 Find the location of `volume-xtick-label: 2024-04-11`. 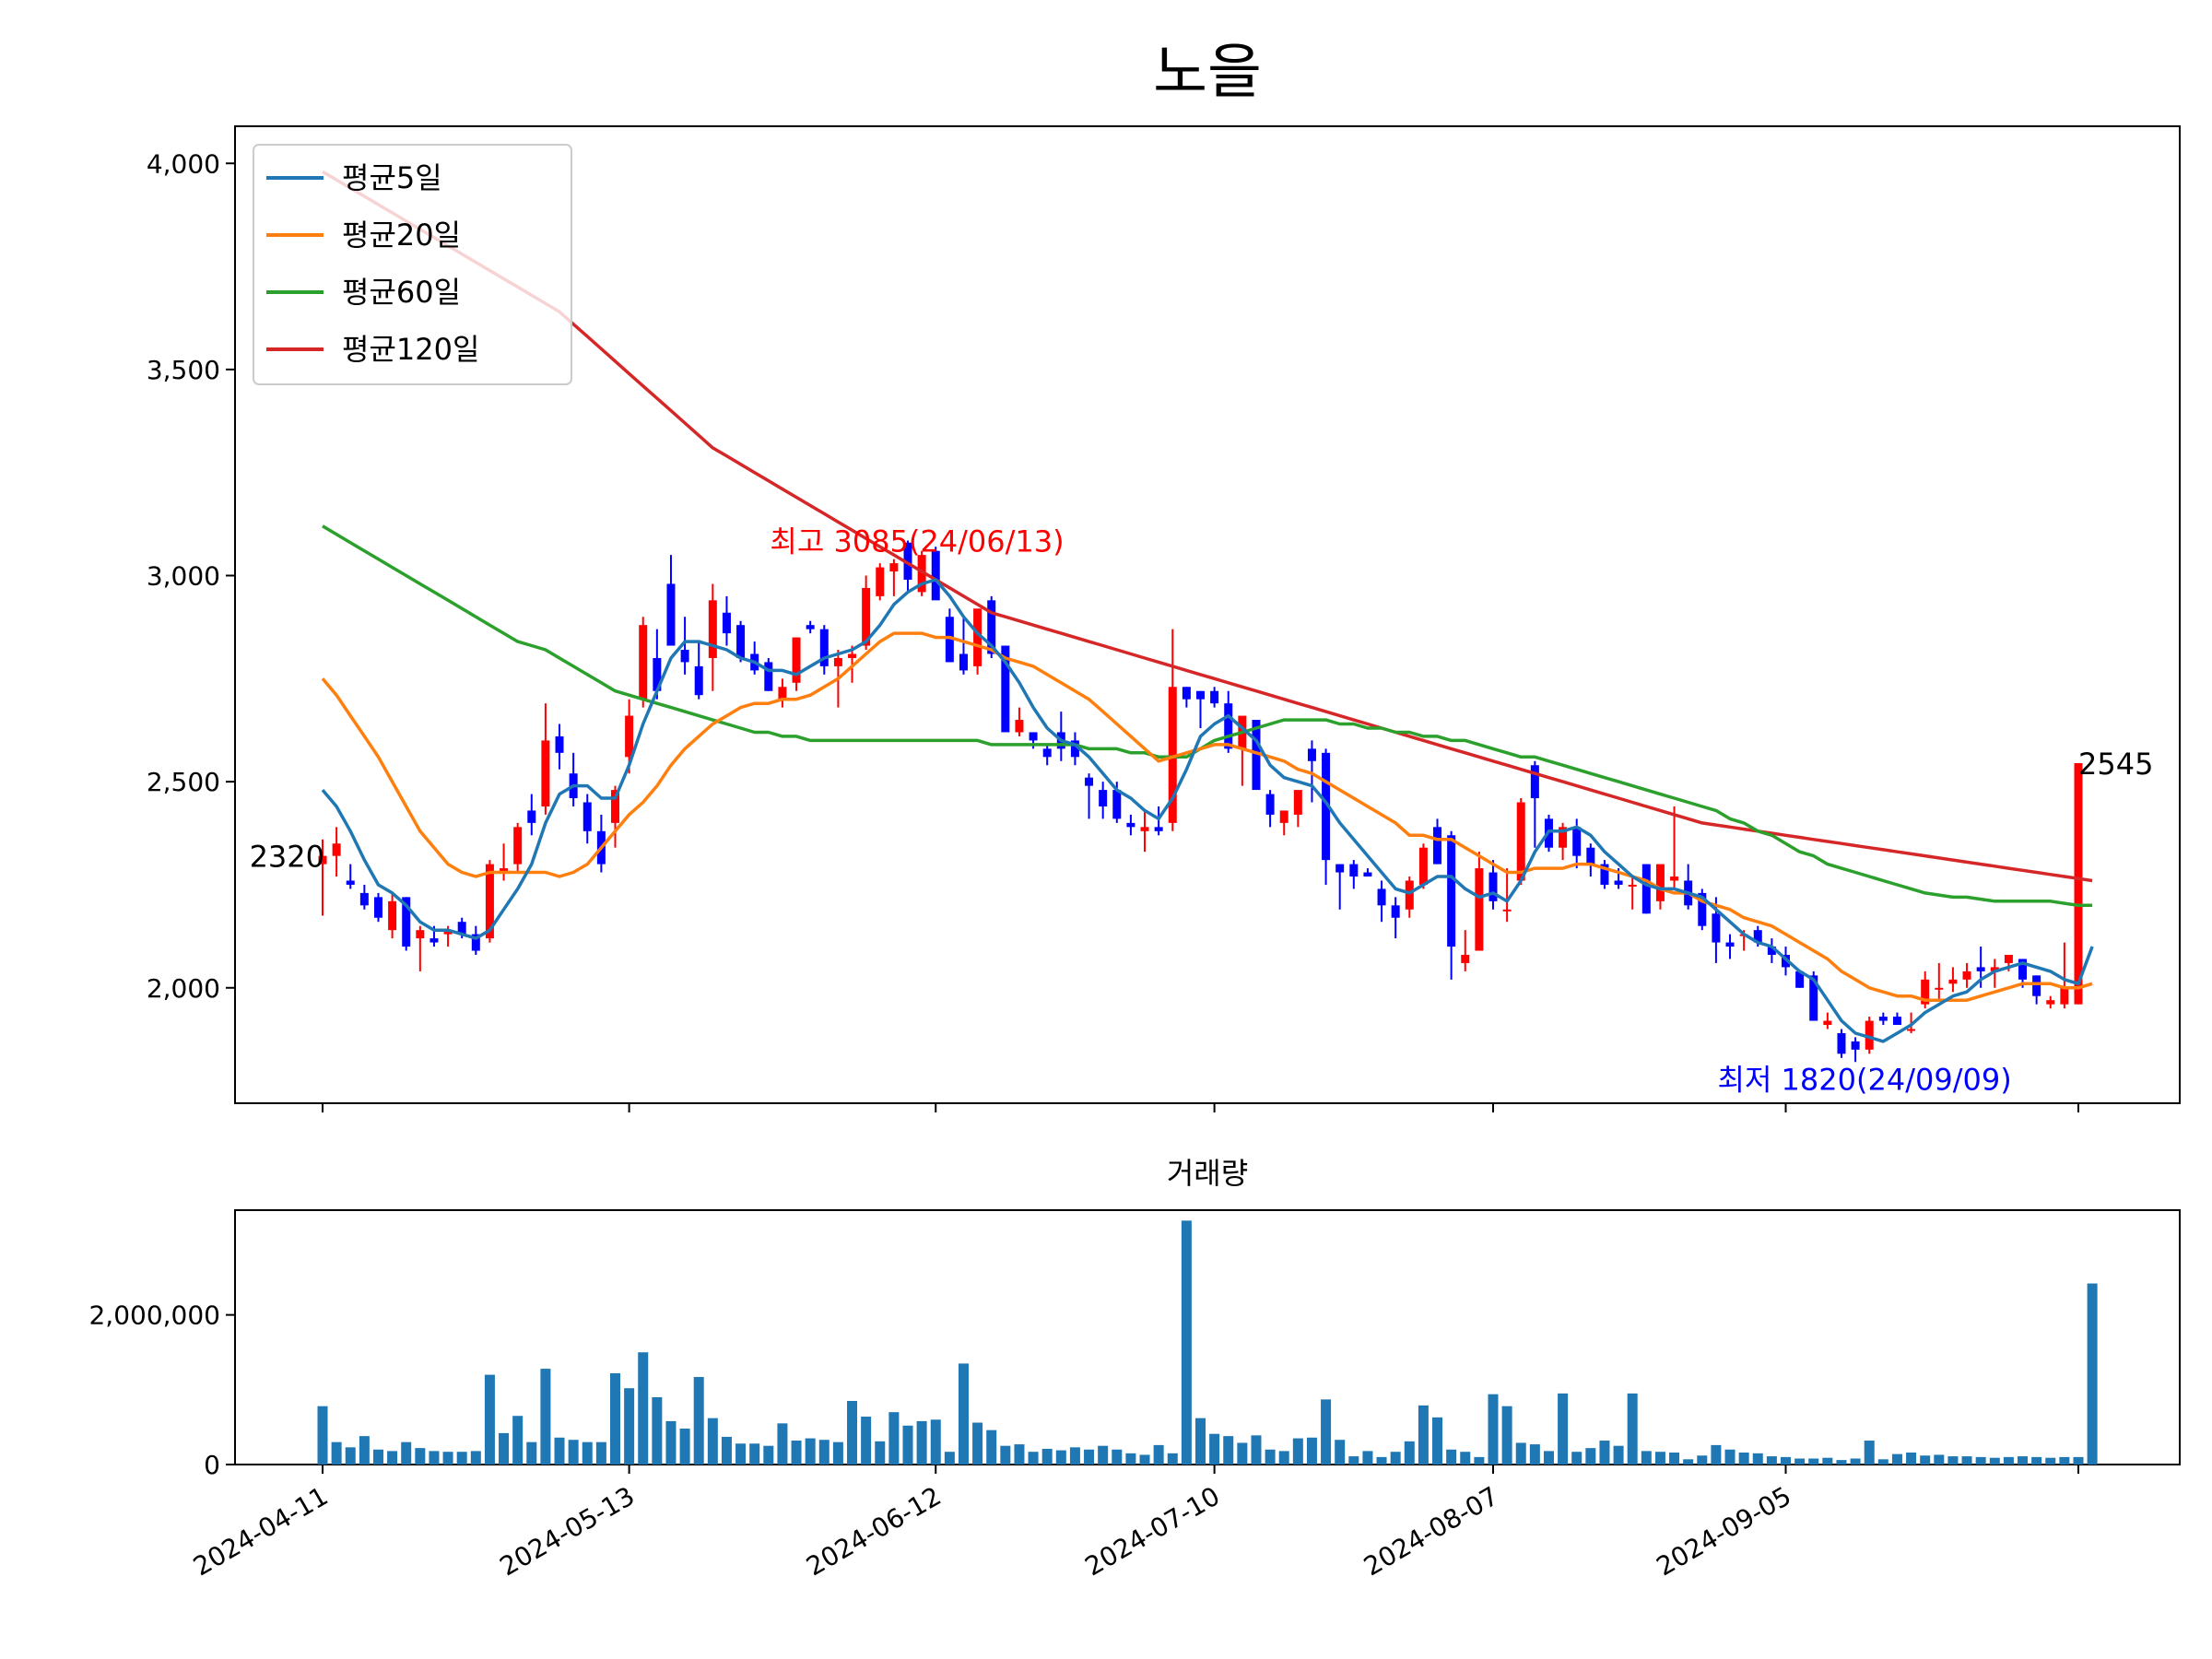

volume-xtick-label: 2024-04-11 is located at coordinates (260, 1531).